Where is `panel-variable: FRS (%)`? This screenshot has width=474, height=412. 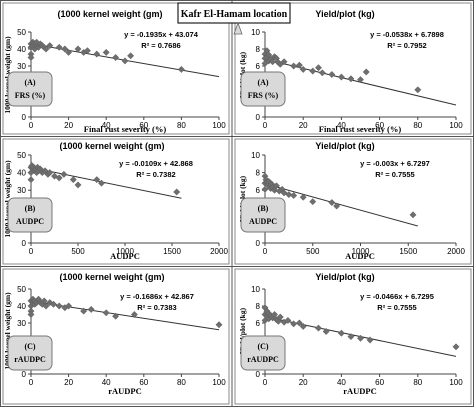
panel-variable: FRS (%) is located at coordinates (263, 95).